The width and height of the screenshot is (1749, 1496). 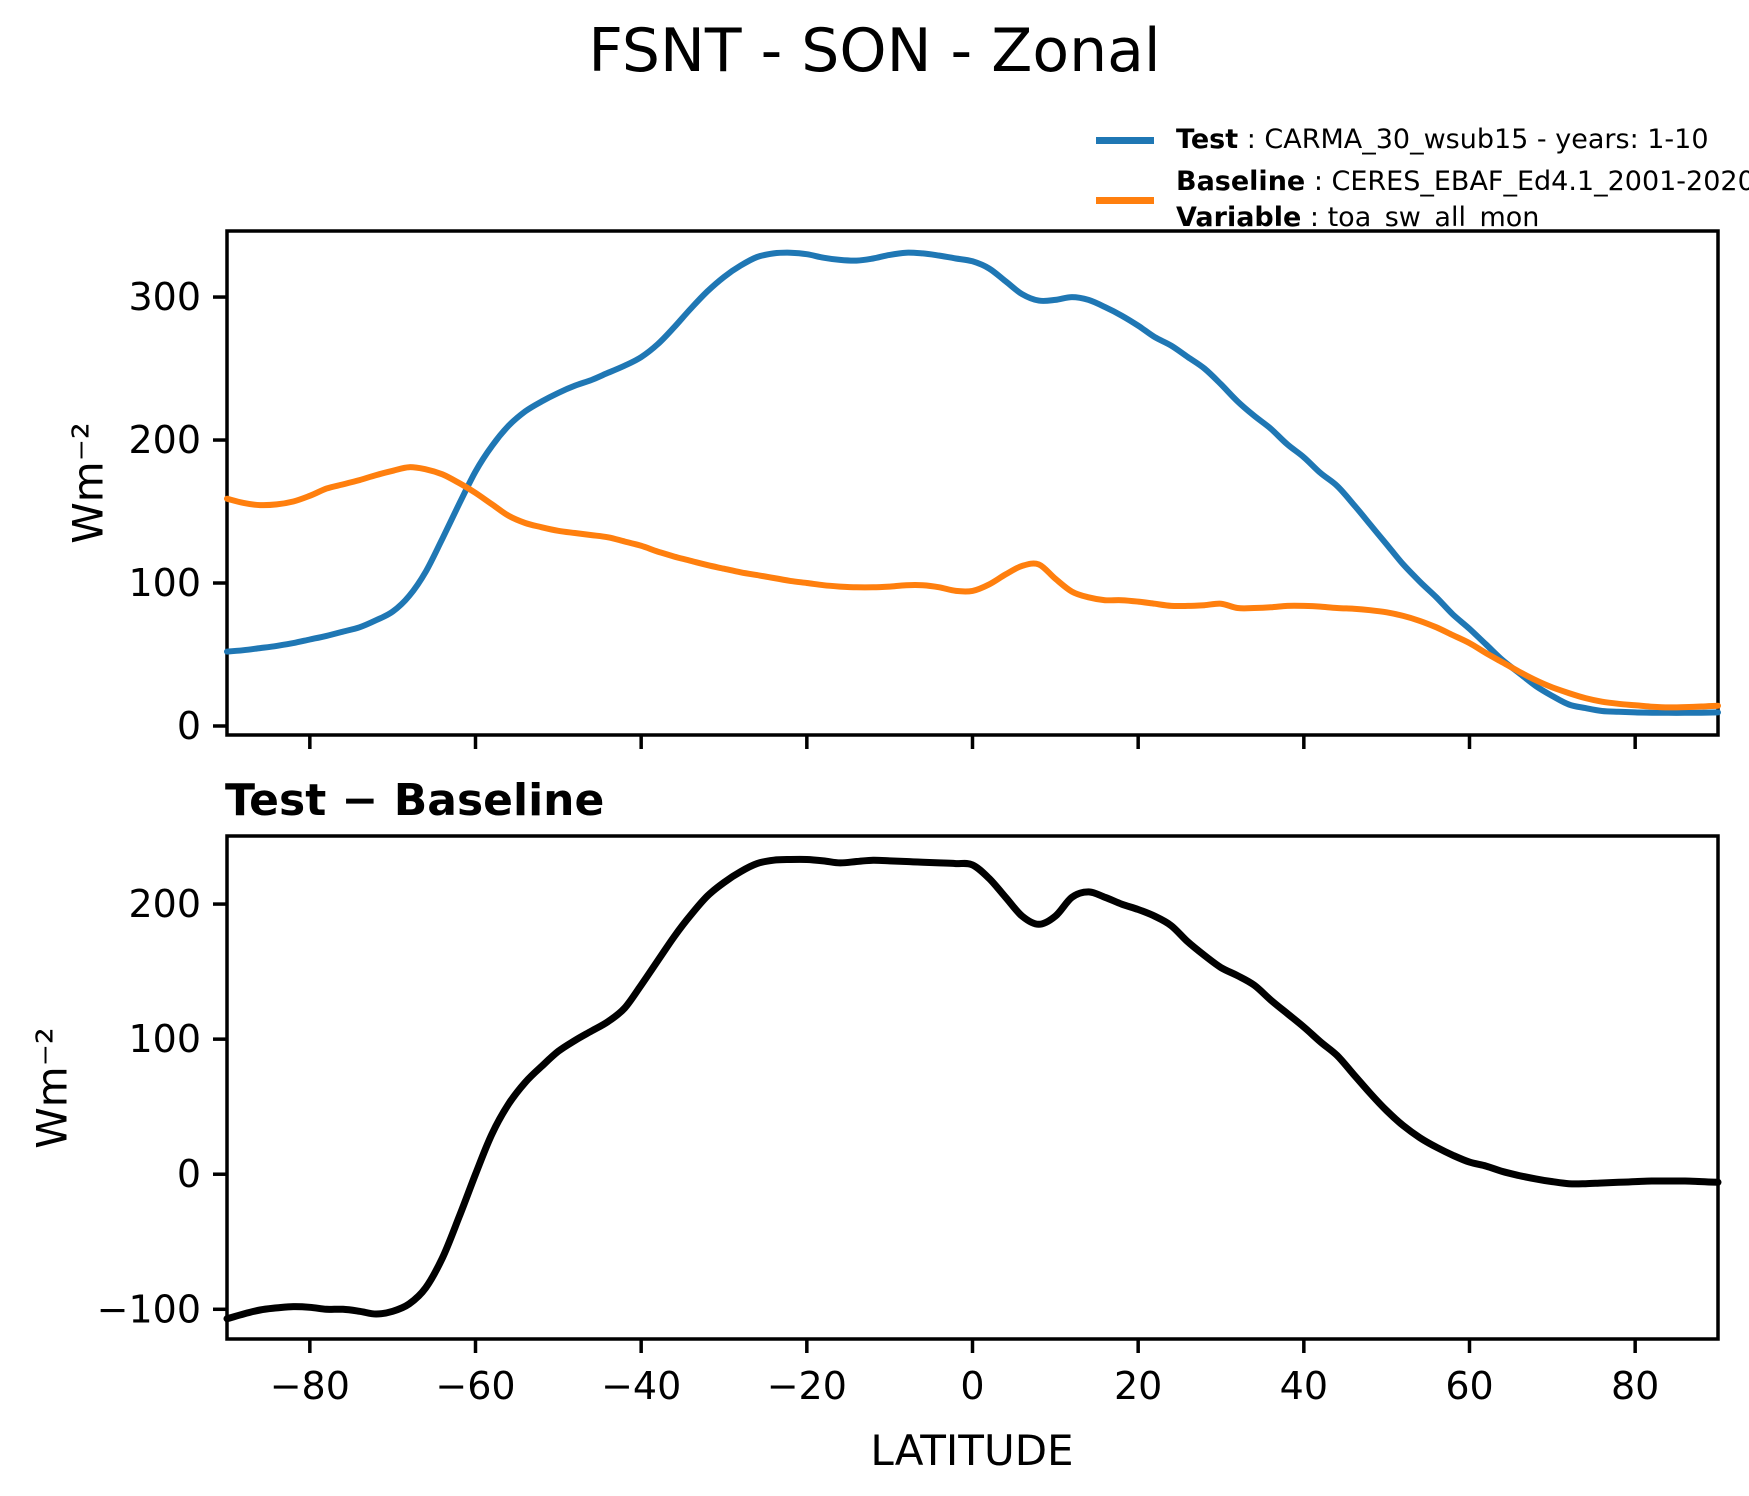 I want to click on legend-baseline-line: Baseline : CERES_EBAF_Ed4.1_2001-2020, so click(x=1462, y=182).